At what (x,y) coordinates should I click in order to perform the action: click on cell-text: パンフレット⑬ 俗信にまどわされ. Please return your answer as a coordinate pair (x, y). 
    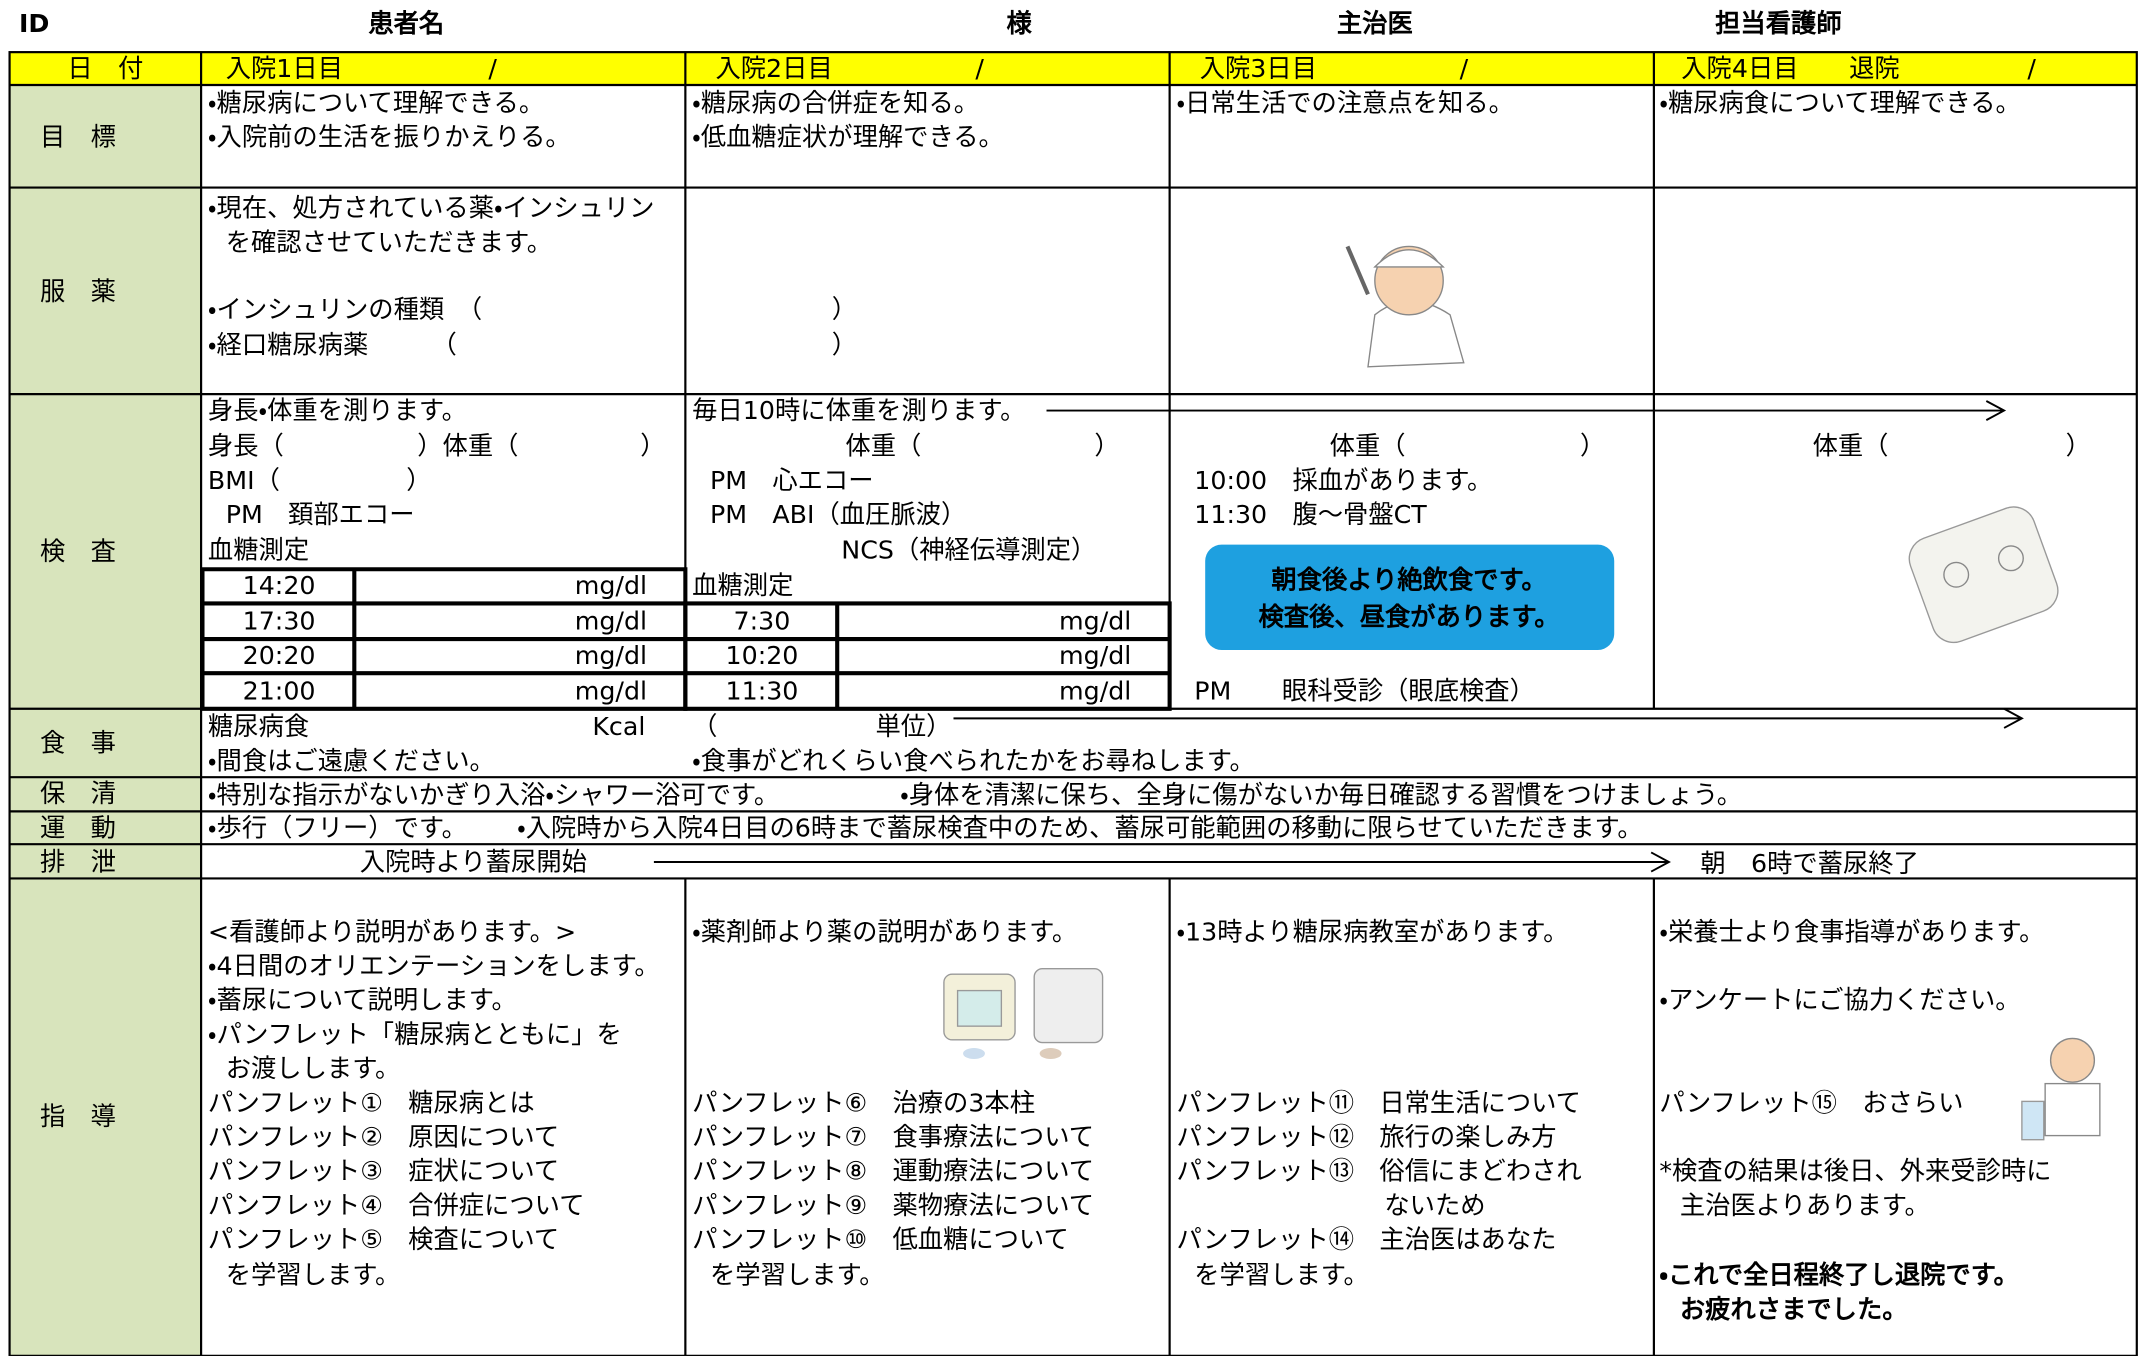
    Looking at the image, I should click on (1378, 1171).